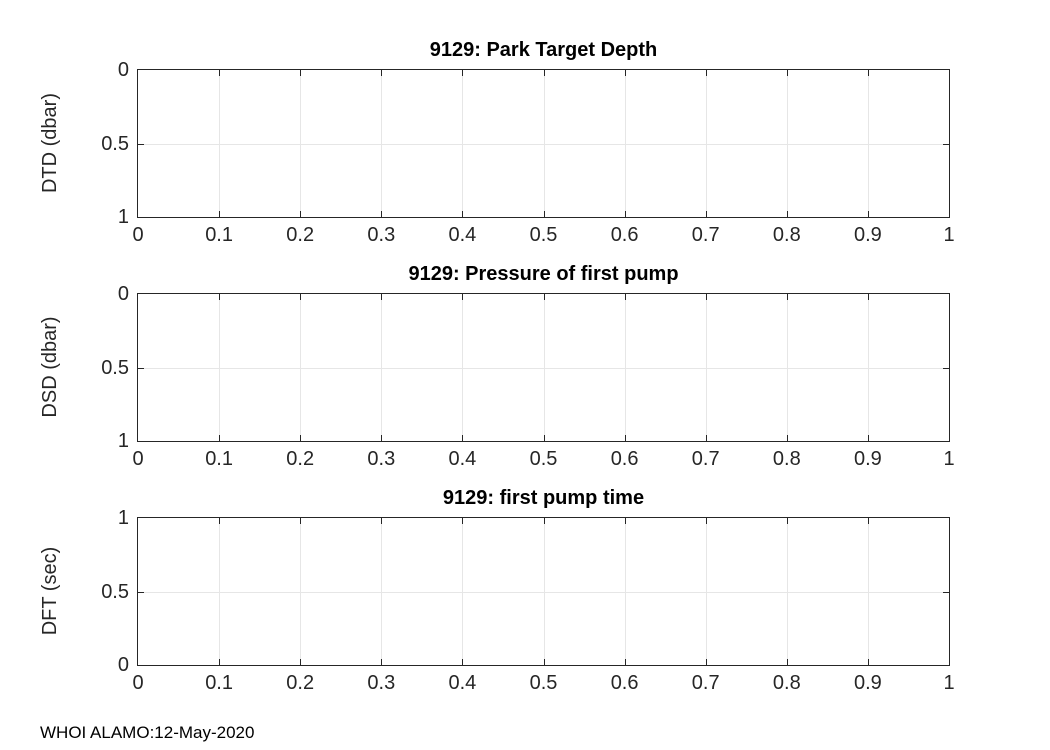  I want to click on plot-title: 9129: first pump time, so click(543, 498).